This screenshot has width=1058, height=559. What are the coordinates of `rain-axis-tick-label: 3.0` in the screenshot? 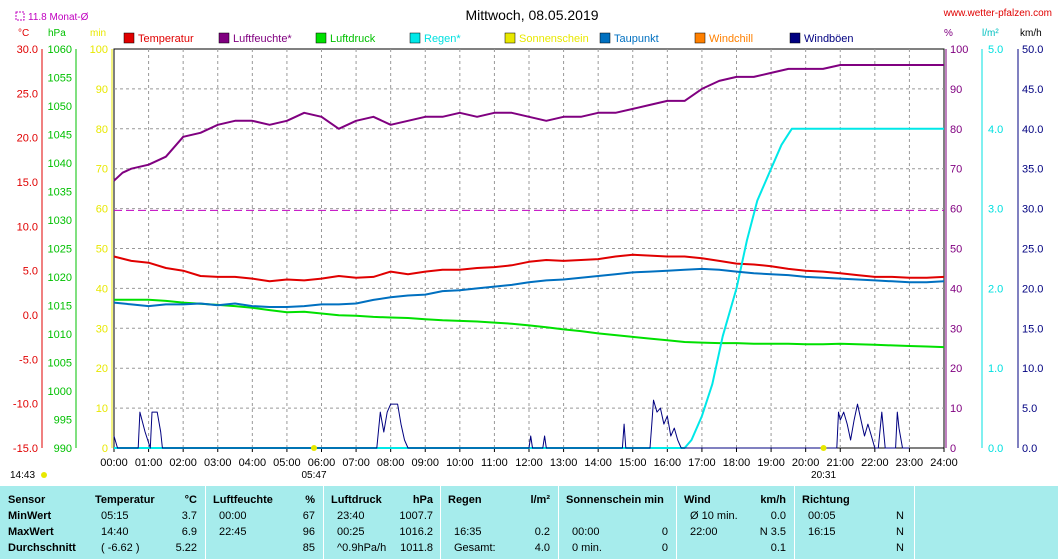 It's located at (995, 210).